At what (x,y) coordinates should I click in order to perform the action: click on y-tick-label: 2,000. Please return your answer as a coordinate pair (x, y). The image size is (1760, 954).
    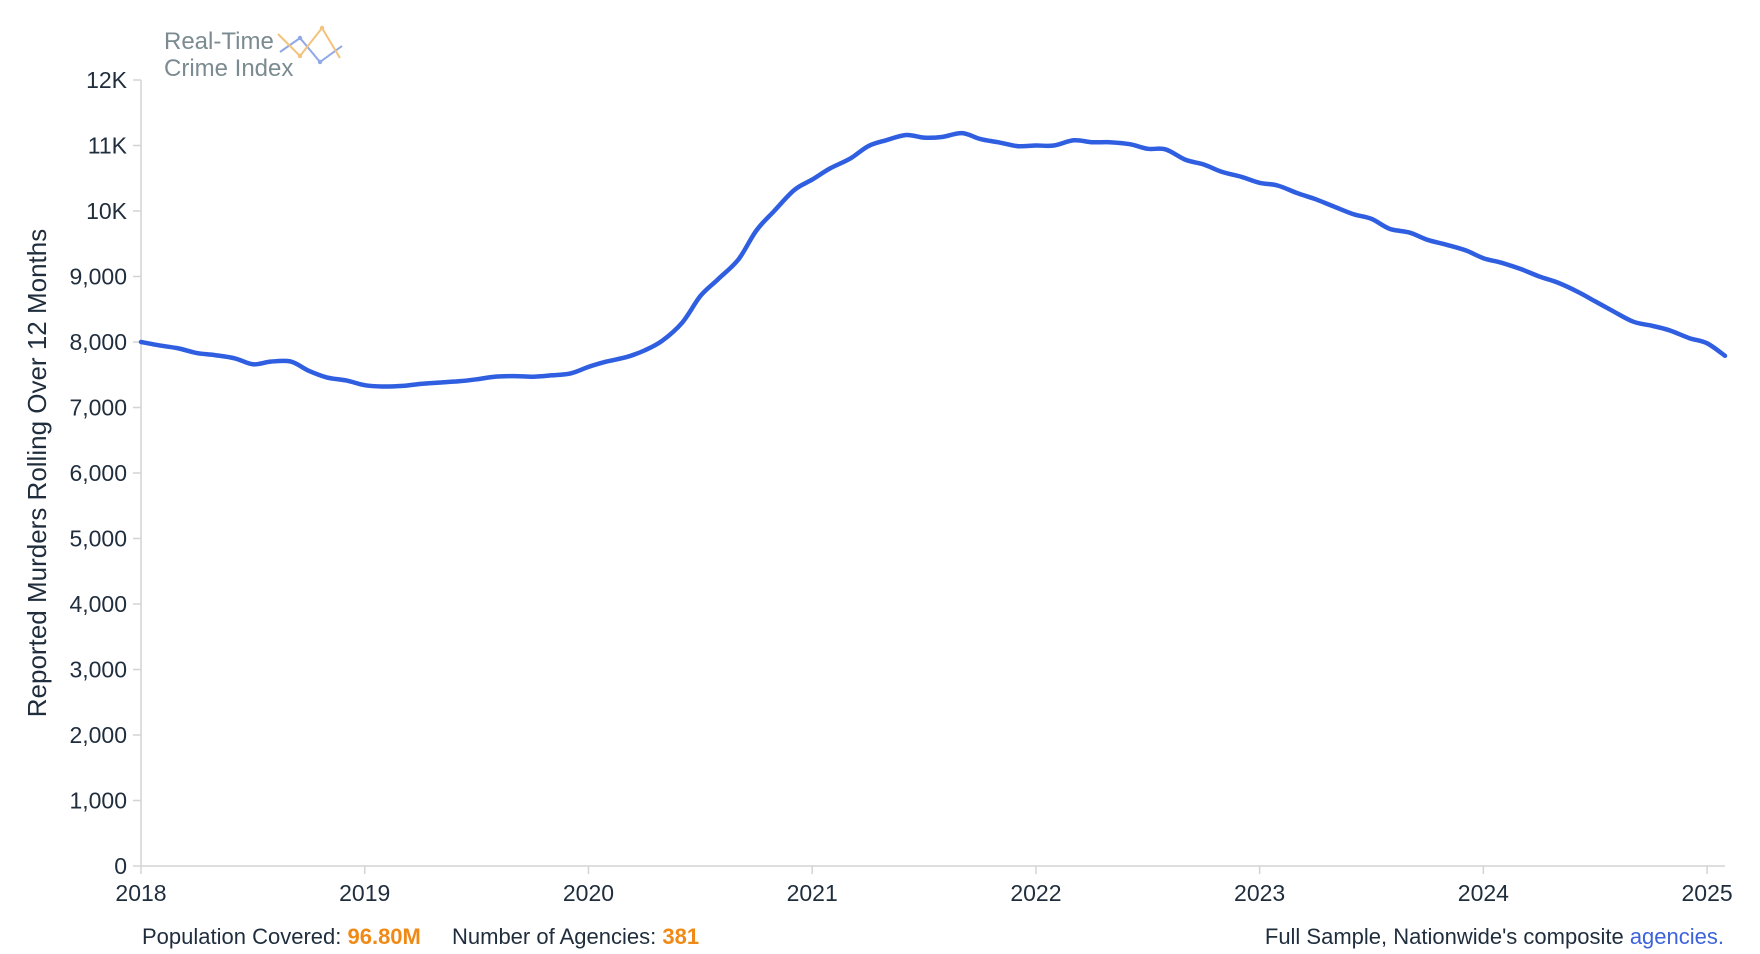
    Looking at the image, I should click on (98, 735).